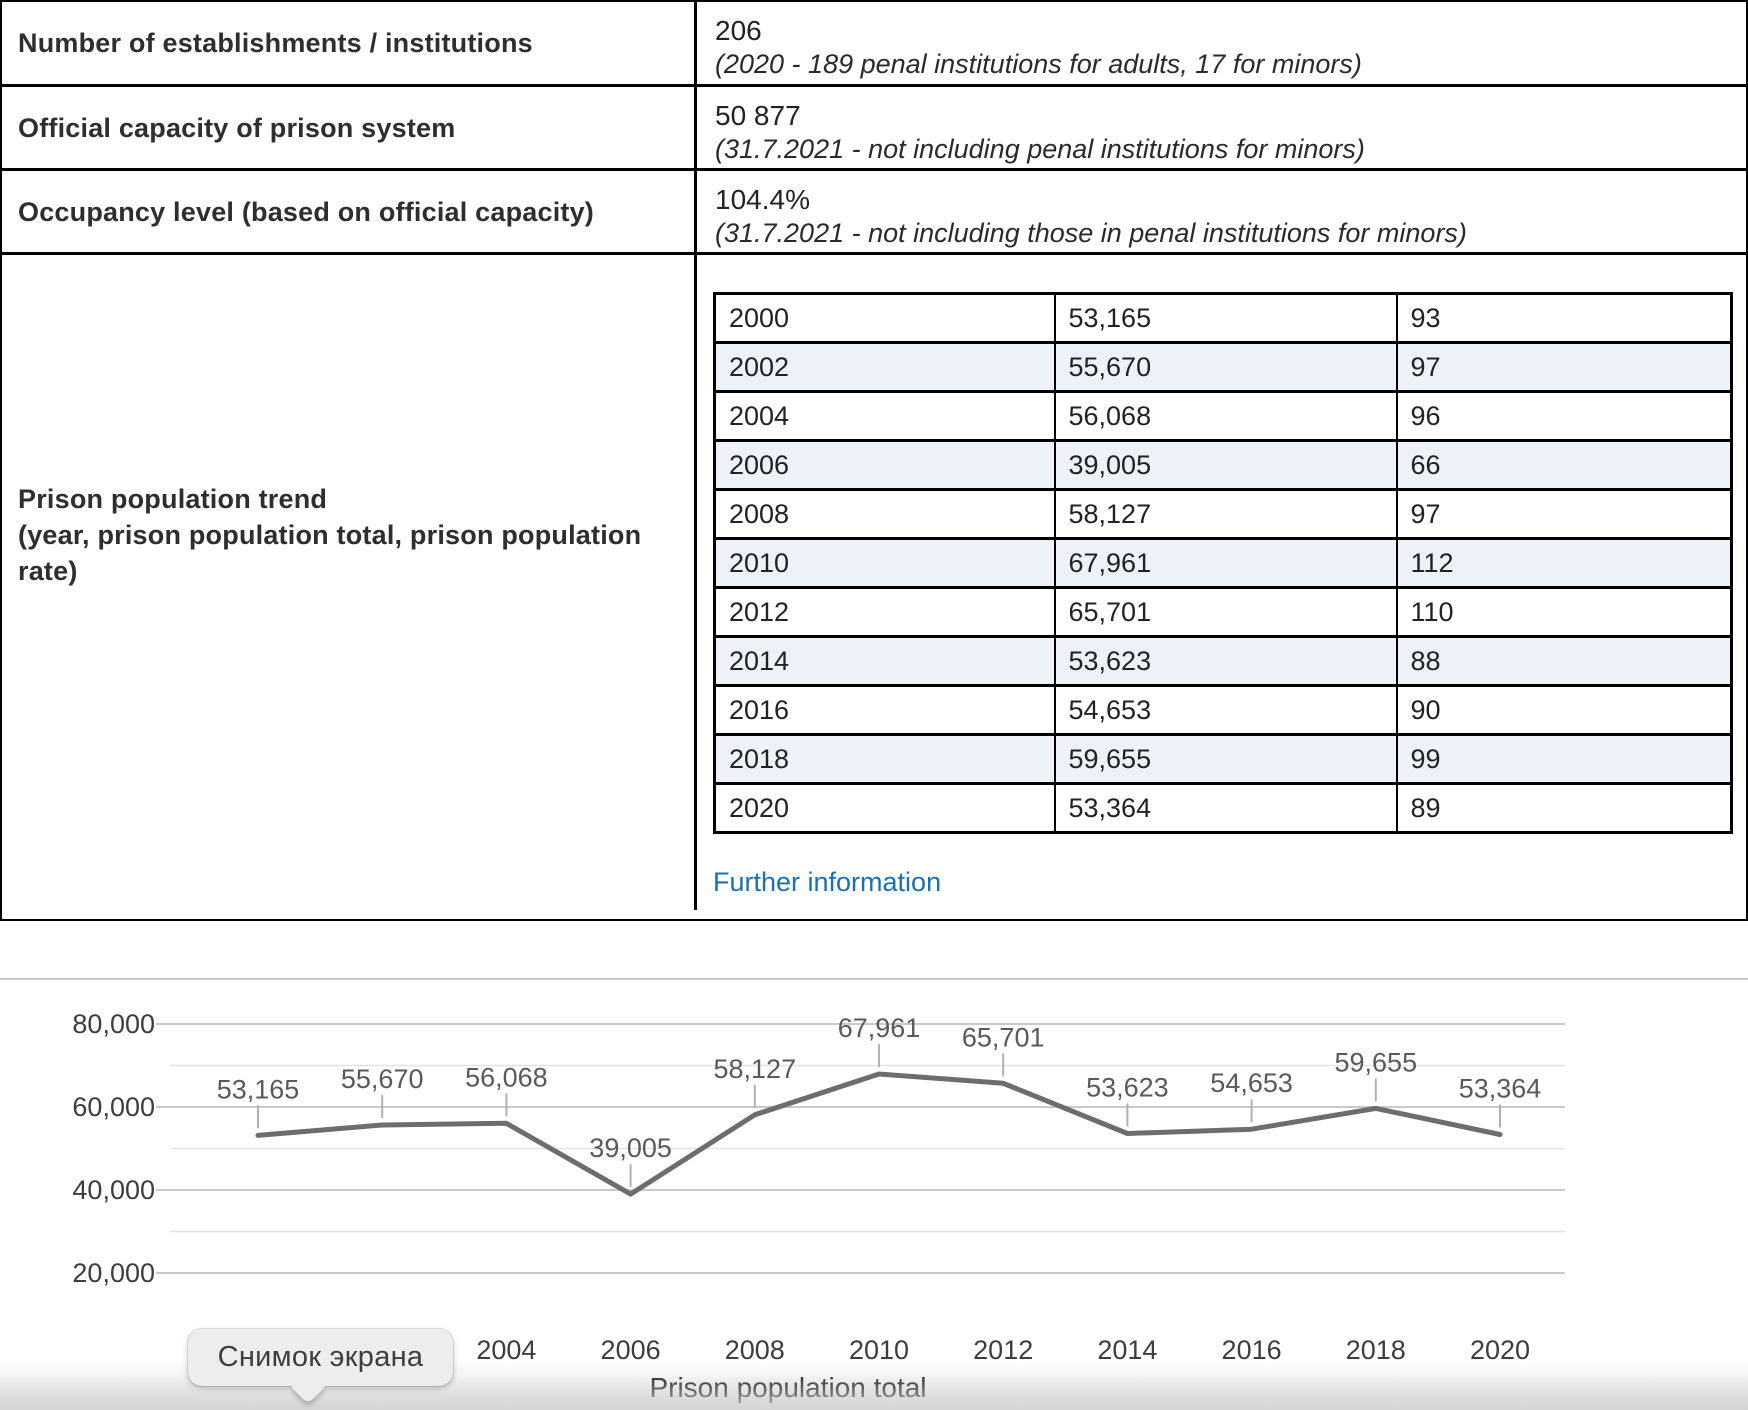 The width and height of the screenshot is (1748, 1410). I want to click on svg-text: 65,701, so click(1003, 1037).